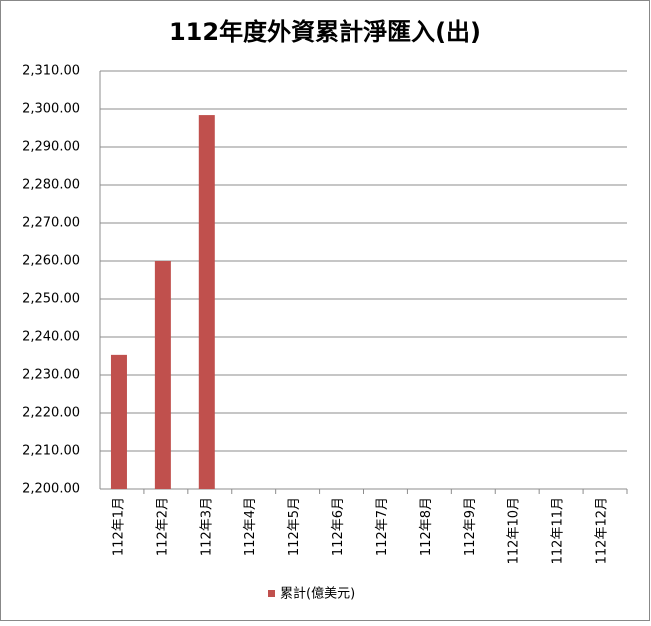  Describe the element at coordinates (250, 526) in the screenshot. I see `x-tick-label: 112年4月` at that location.